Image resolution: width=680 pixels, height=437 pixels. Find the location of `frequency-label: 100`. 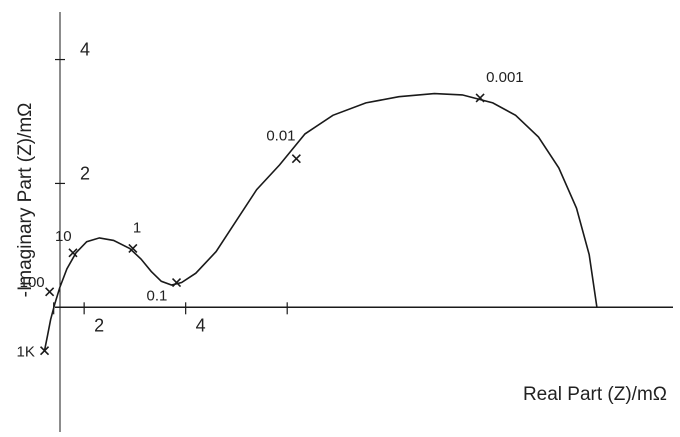

frequency-label: 100 is located at coordinates (32, 282).